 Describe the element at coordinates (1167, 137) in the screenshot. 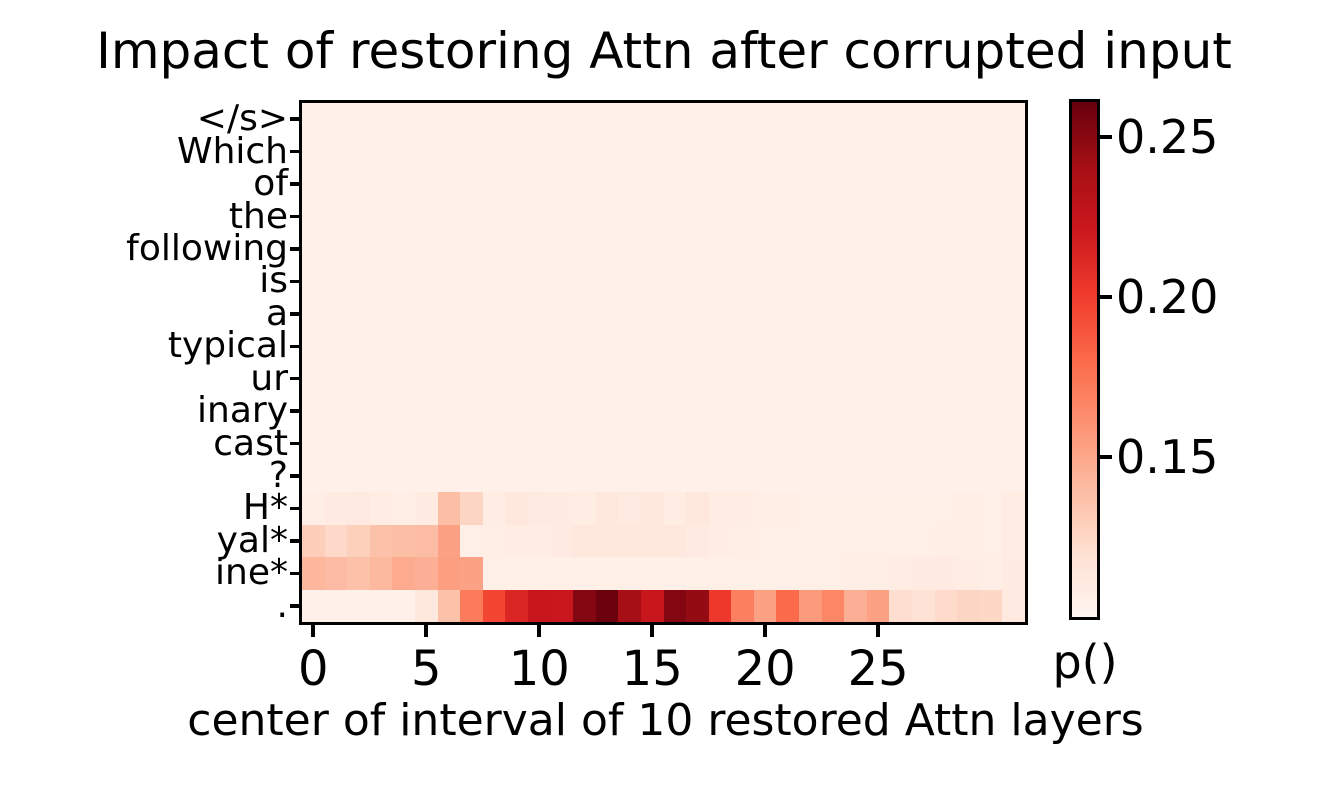

I see `colorbar-tick-label: 0.25` at that location.